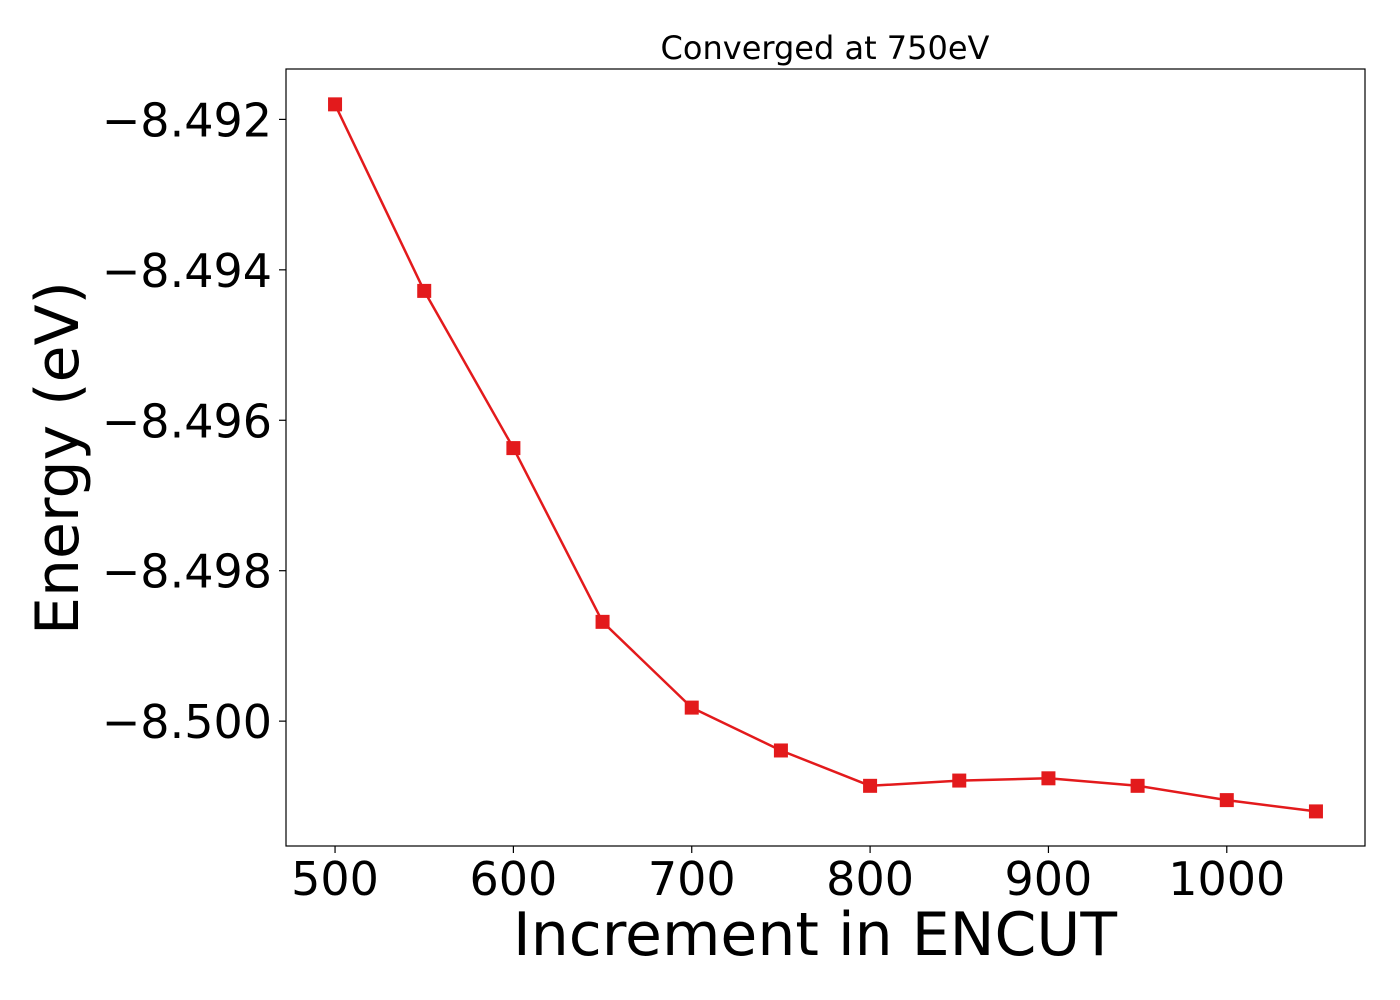 The width and height of the screenshot is (1400, 1000). Describe the element at coordinates (187, 722) in the screenshot. I see `y-tick-label: −8.500` at that location.